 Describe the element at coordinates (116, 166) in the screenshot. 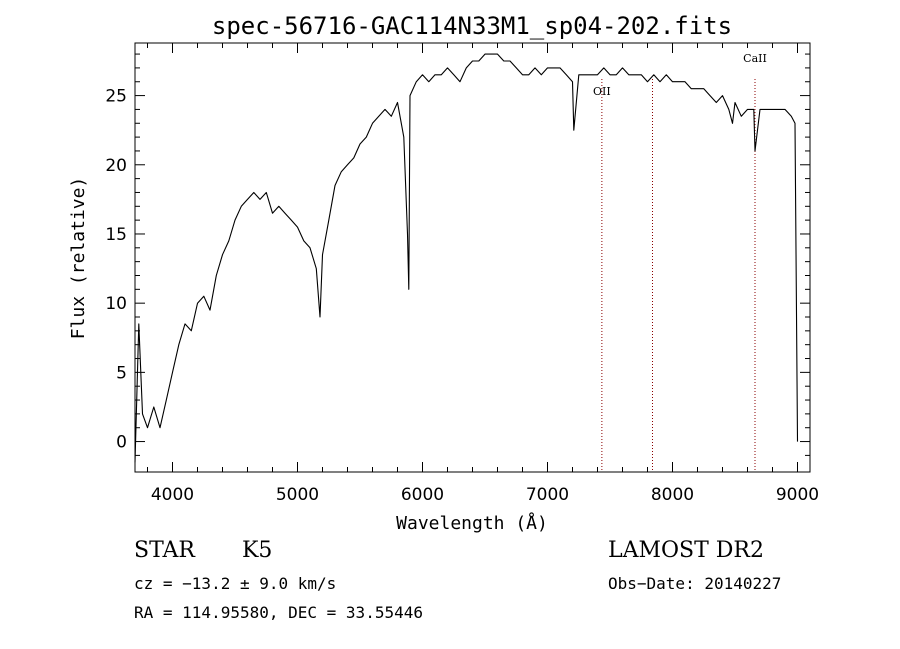

I see `y-tick-label: 20` at that location.